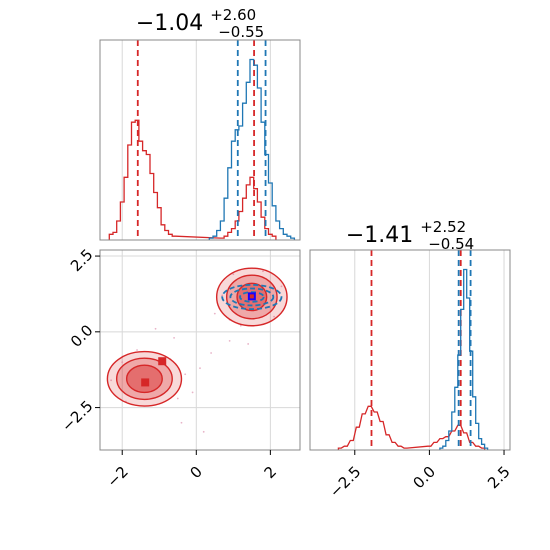 This screenshot has height=550, width=550. Describe the element at coordinates (198, 339) in the screenshot. I see `contour-markers` at that location.